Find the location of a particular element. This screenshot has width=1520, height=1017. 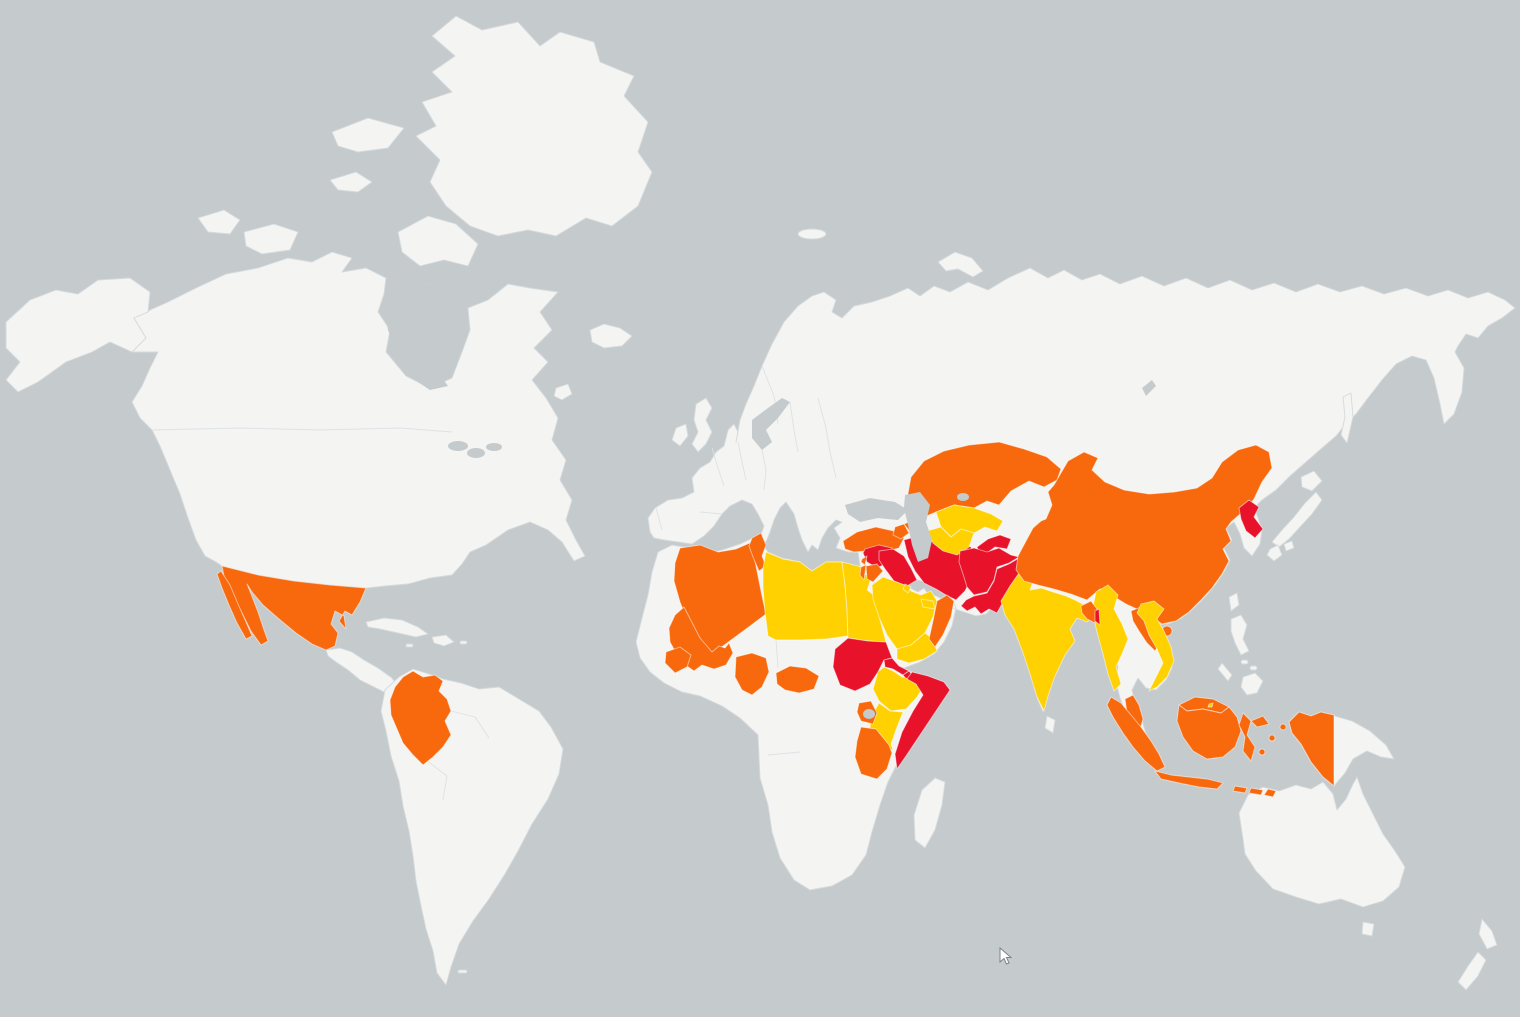

border-us-canada is located at coordinates (302, 430).